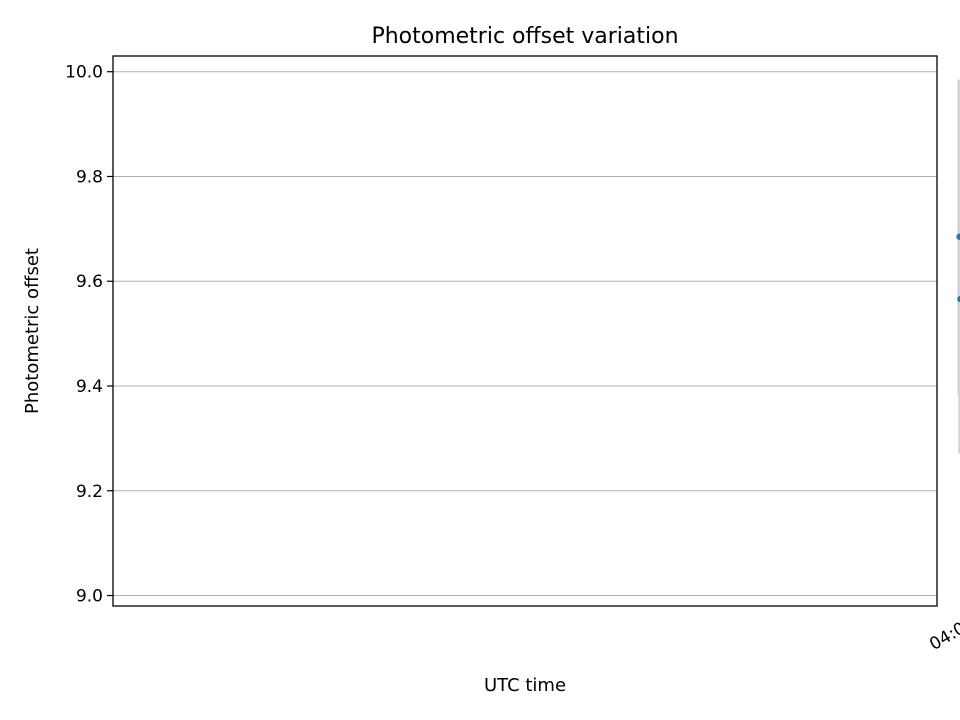 This screenshot has height=720, width=960. Describe the element at coordinates (89, 492) in the screenshot. I see `y-tick-label: 9.2` at that location.